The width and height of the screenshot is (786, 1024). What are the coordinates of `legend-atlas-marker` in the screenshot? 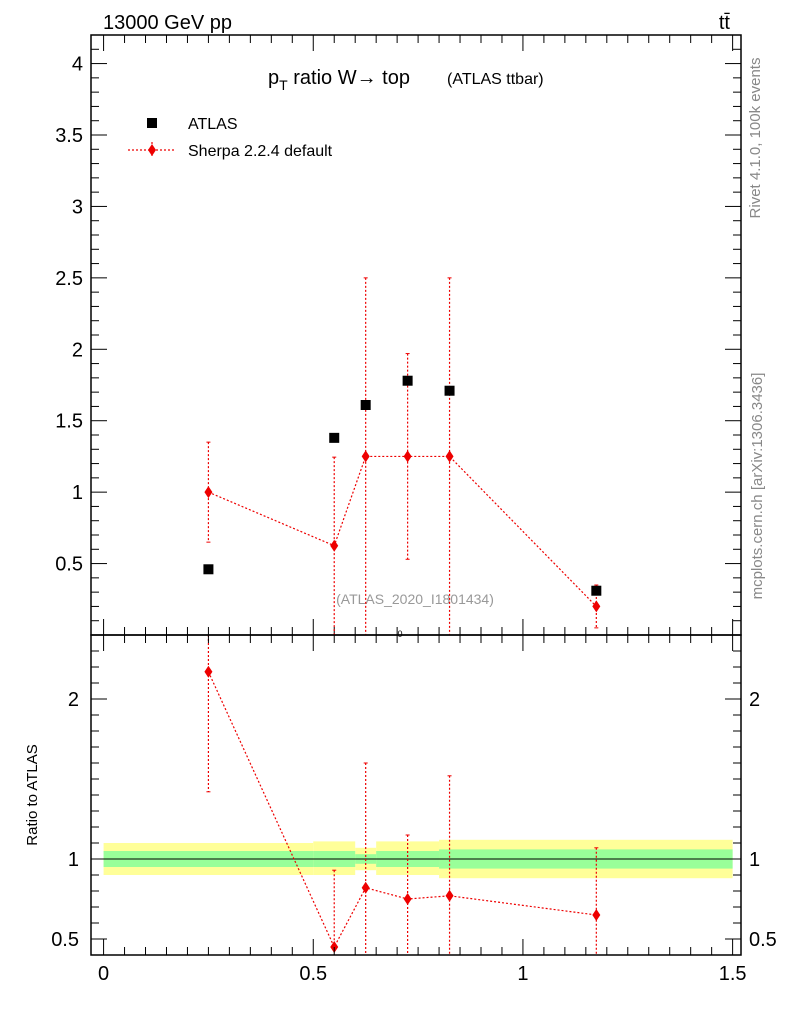 It's located at (152, 123).